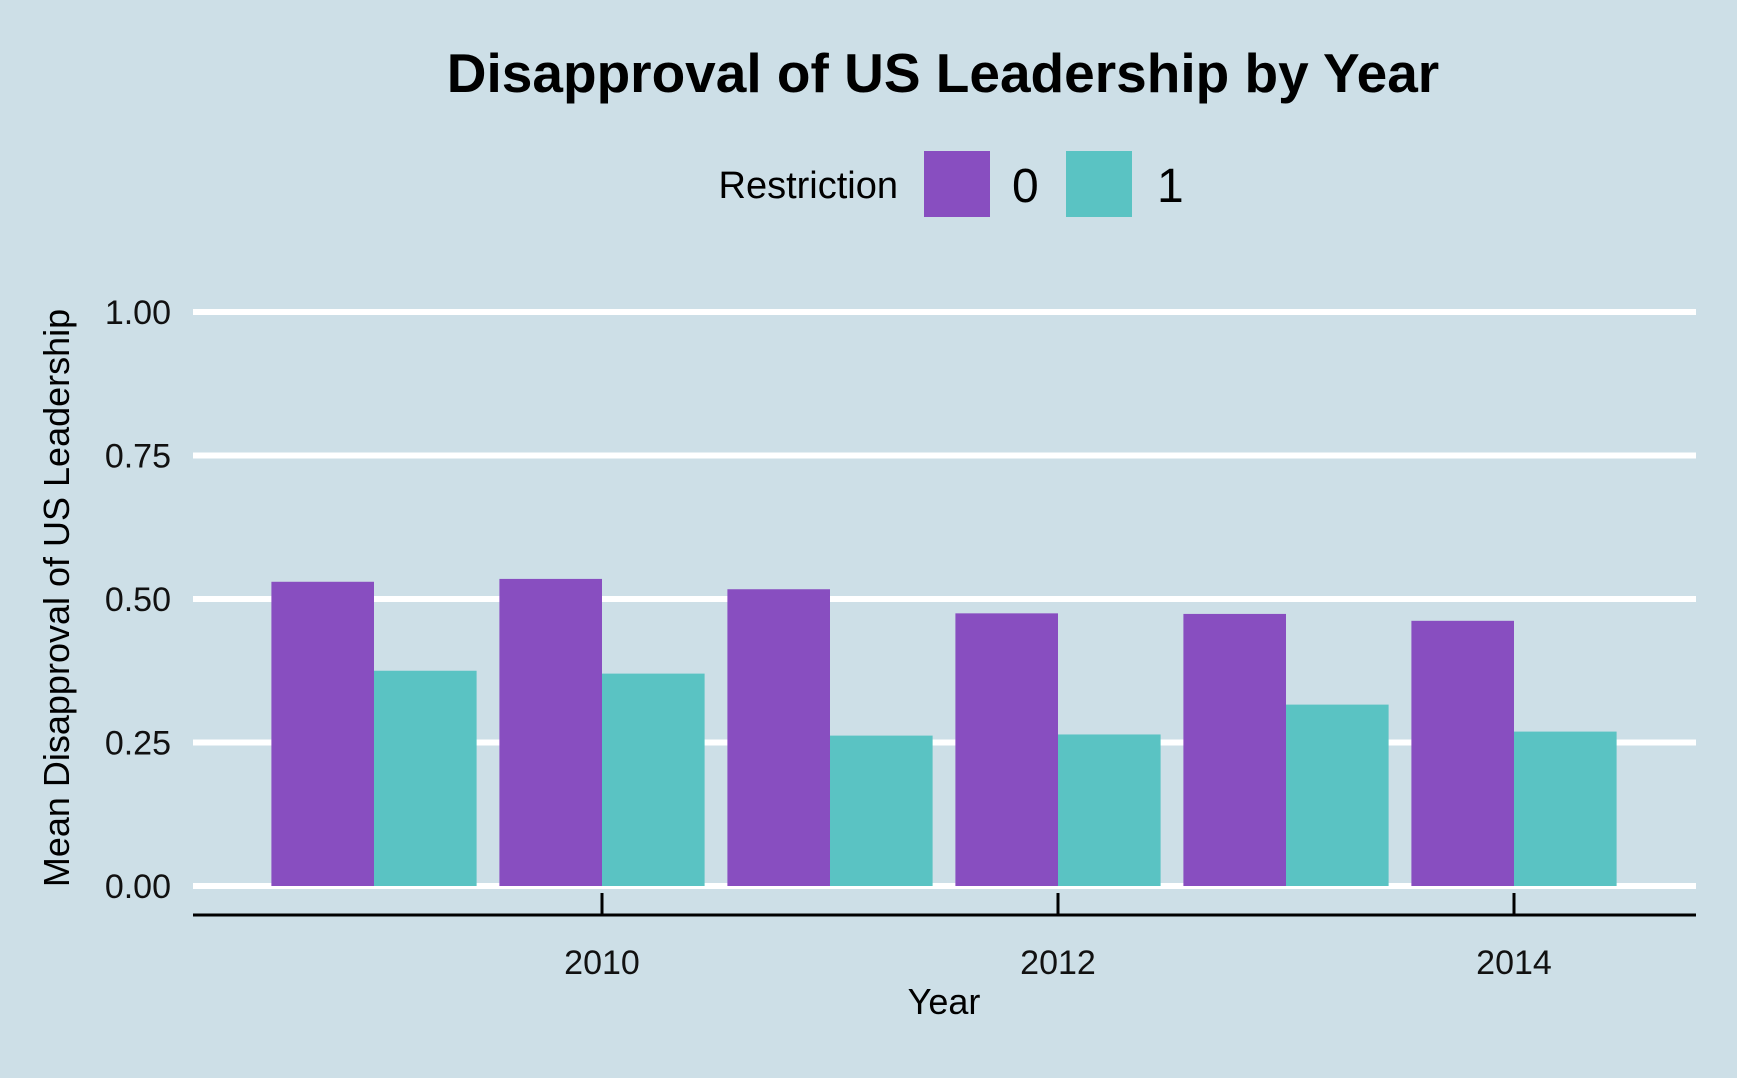  What do you see at coordinates (56, 598) in the screenshot?
I see `y-axis-title: Mean Disapproval of US Leadership` at bounding box center [56, 598].